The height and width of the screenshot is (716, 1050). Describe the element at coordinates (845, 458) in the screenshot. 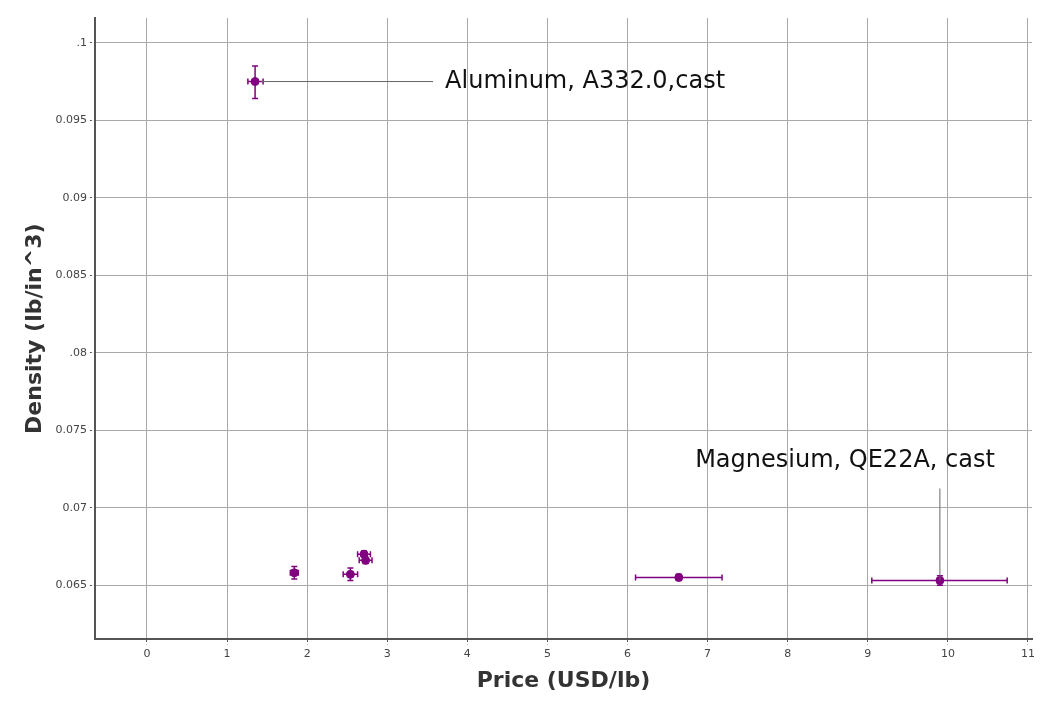

I see `annotation: Magnesium, QE22A, cast` at that location.